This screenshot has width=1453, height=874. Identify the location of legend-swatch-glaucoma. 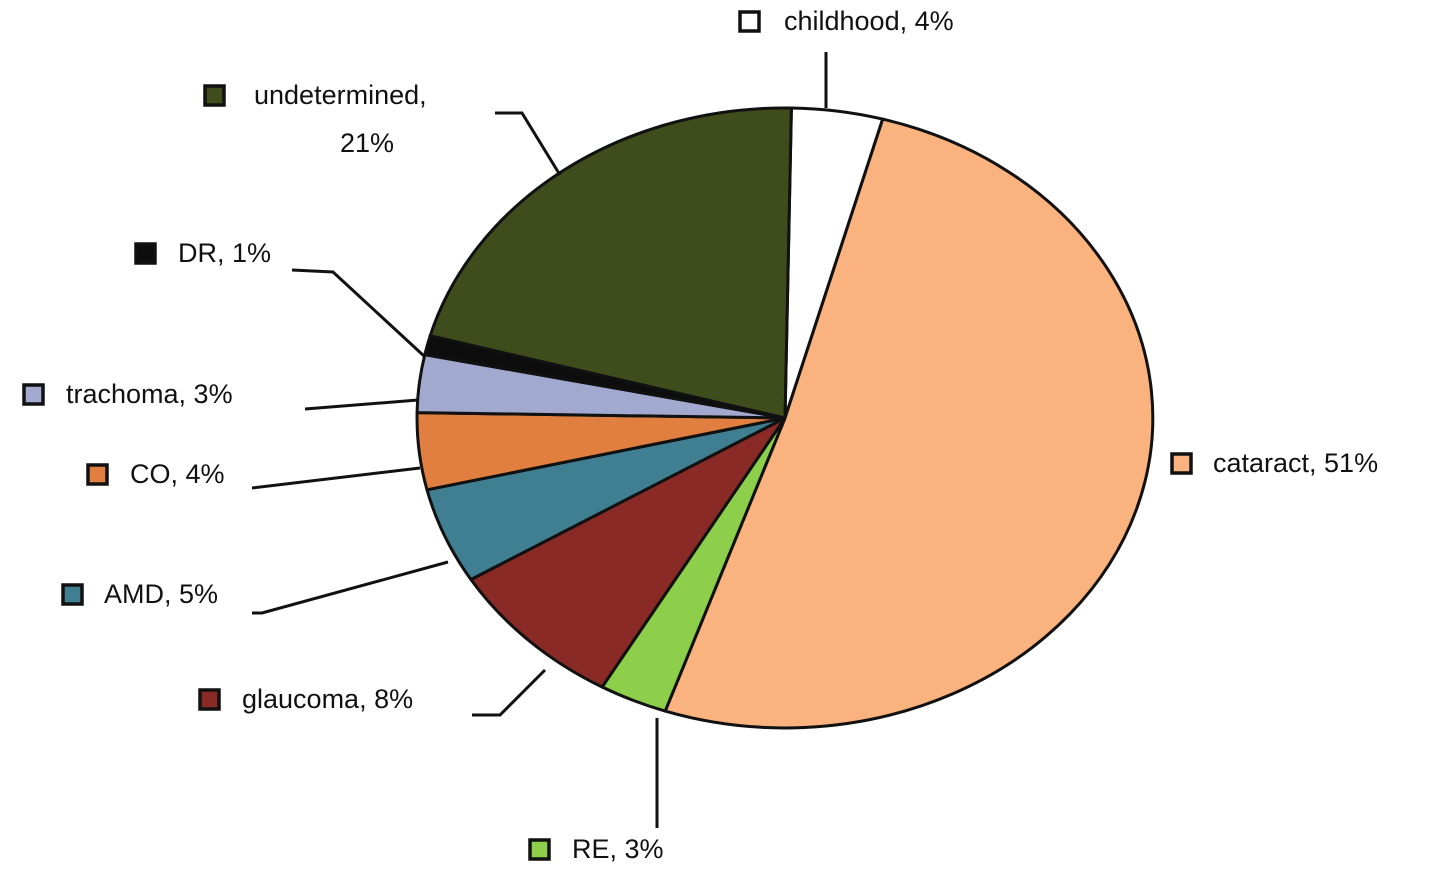
(209, 699).